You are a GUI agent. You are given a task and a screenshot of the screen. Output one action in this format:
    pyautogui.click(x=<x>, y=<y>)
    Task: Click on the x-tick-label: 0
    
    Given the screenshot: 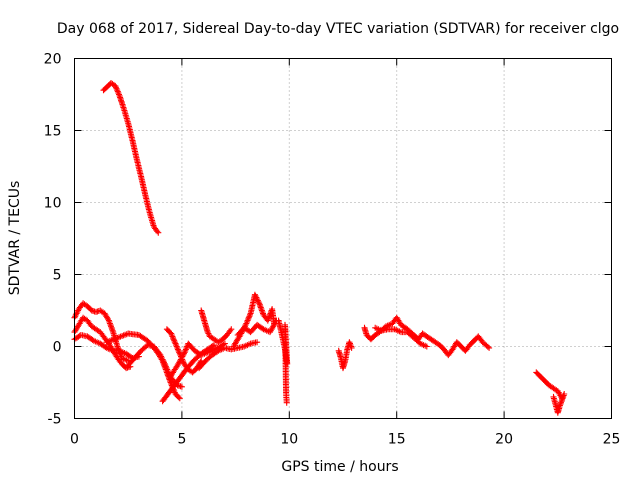 What is the action you would take?
    pyautogui.click(x=74, y=440)
    